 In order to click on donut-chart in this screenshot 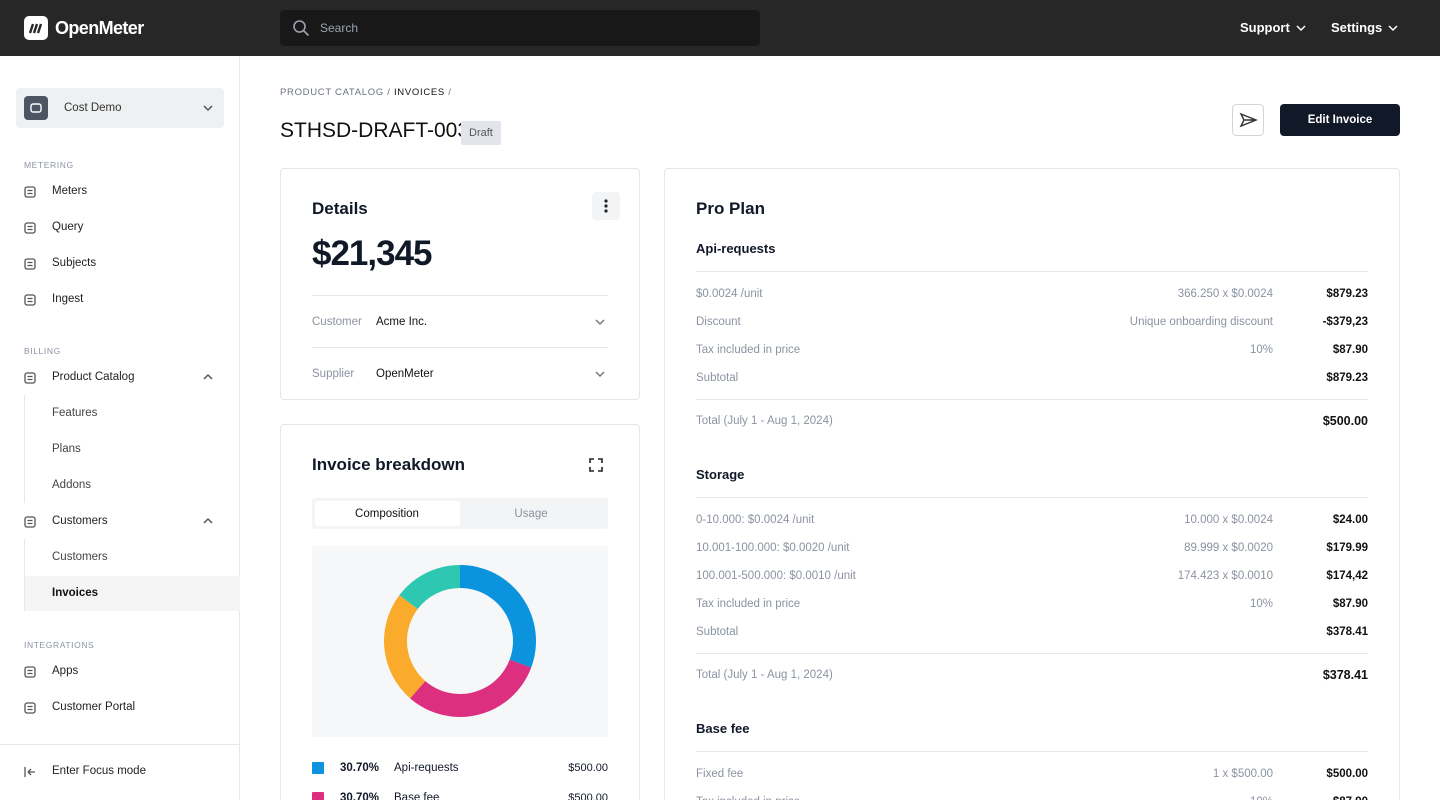, I will do `click(460, 641)`.